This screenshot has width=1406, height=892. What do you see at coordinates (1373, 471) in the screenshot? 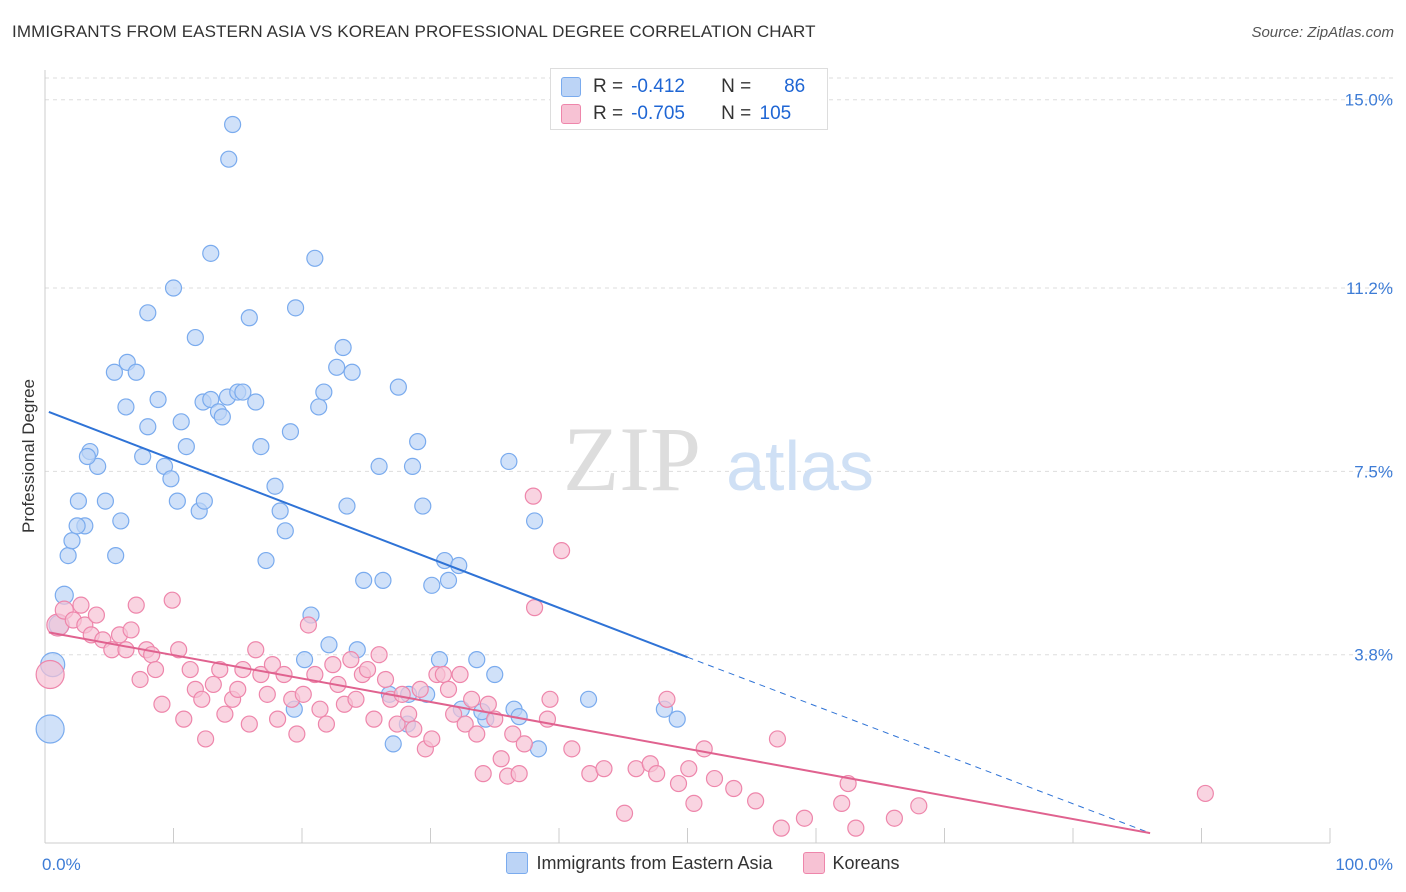
I see `y-tick-label: 7.5%` at bounding box center [1373, 471].